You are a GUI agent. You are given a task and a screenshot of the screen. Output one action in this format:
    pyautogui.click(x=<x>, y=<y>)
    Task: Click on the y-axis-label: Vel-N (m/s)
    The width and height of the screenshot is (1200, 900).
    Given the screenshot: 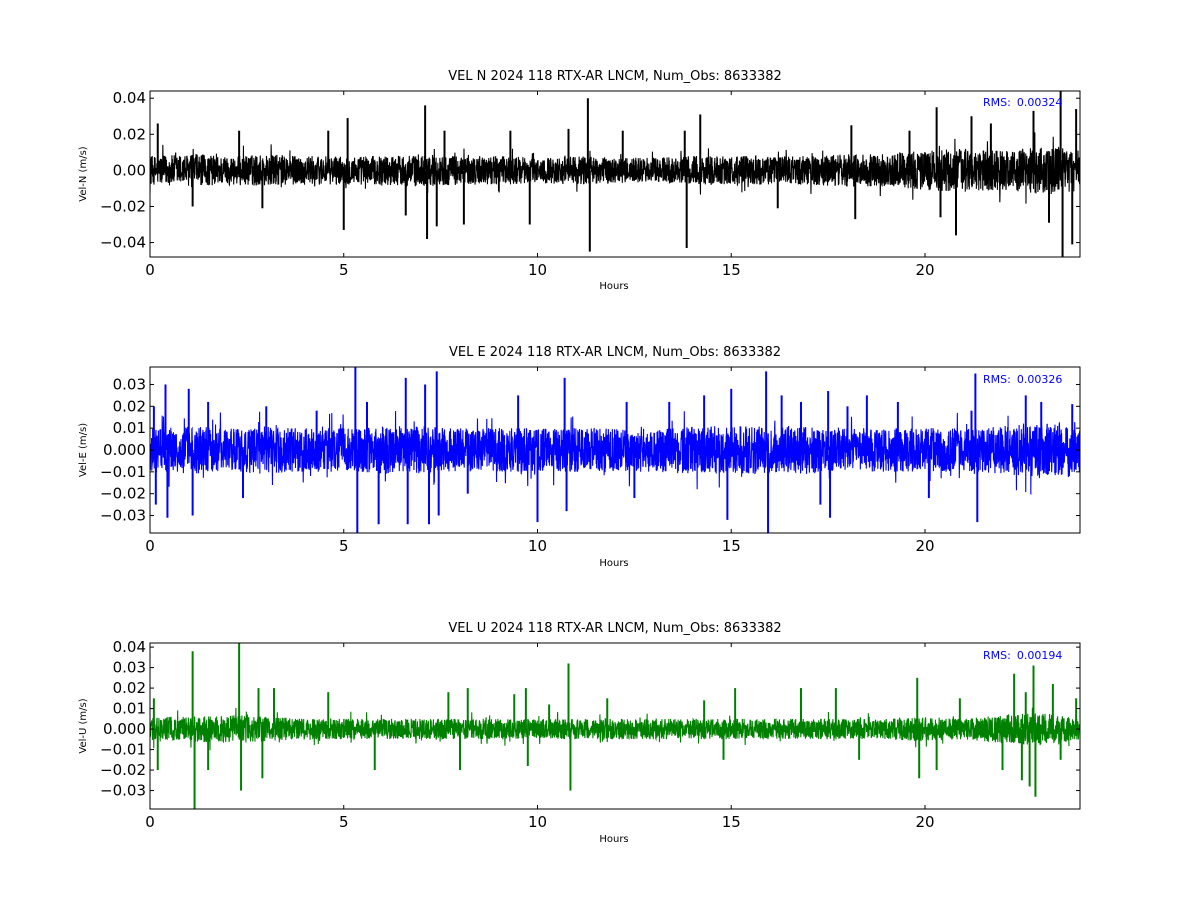 What is the action you would take?
    pyautogui.click(x=83, y=173)
    